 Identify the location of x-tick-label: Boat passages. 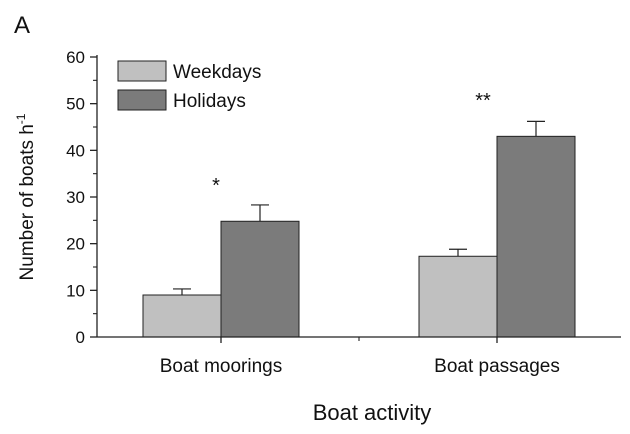
(497, 366).